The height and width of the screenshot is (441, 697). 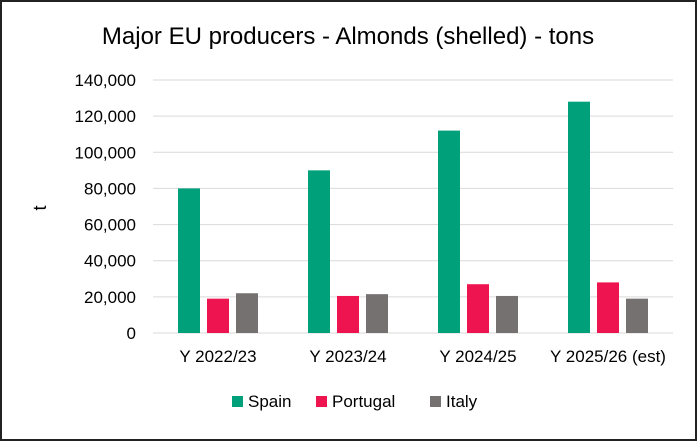 What do you see at coordinates (347, 356) in the screenshot?
I see `x-tick-label: Y 2023/24` at bounding box center [347, 356].